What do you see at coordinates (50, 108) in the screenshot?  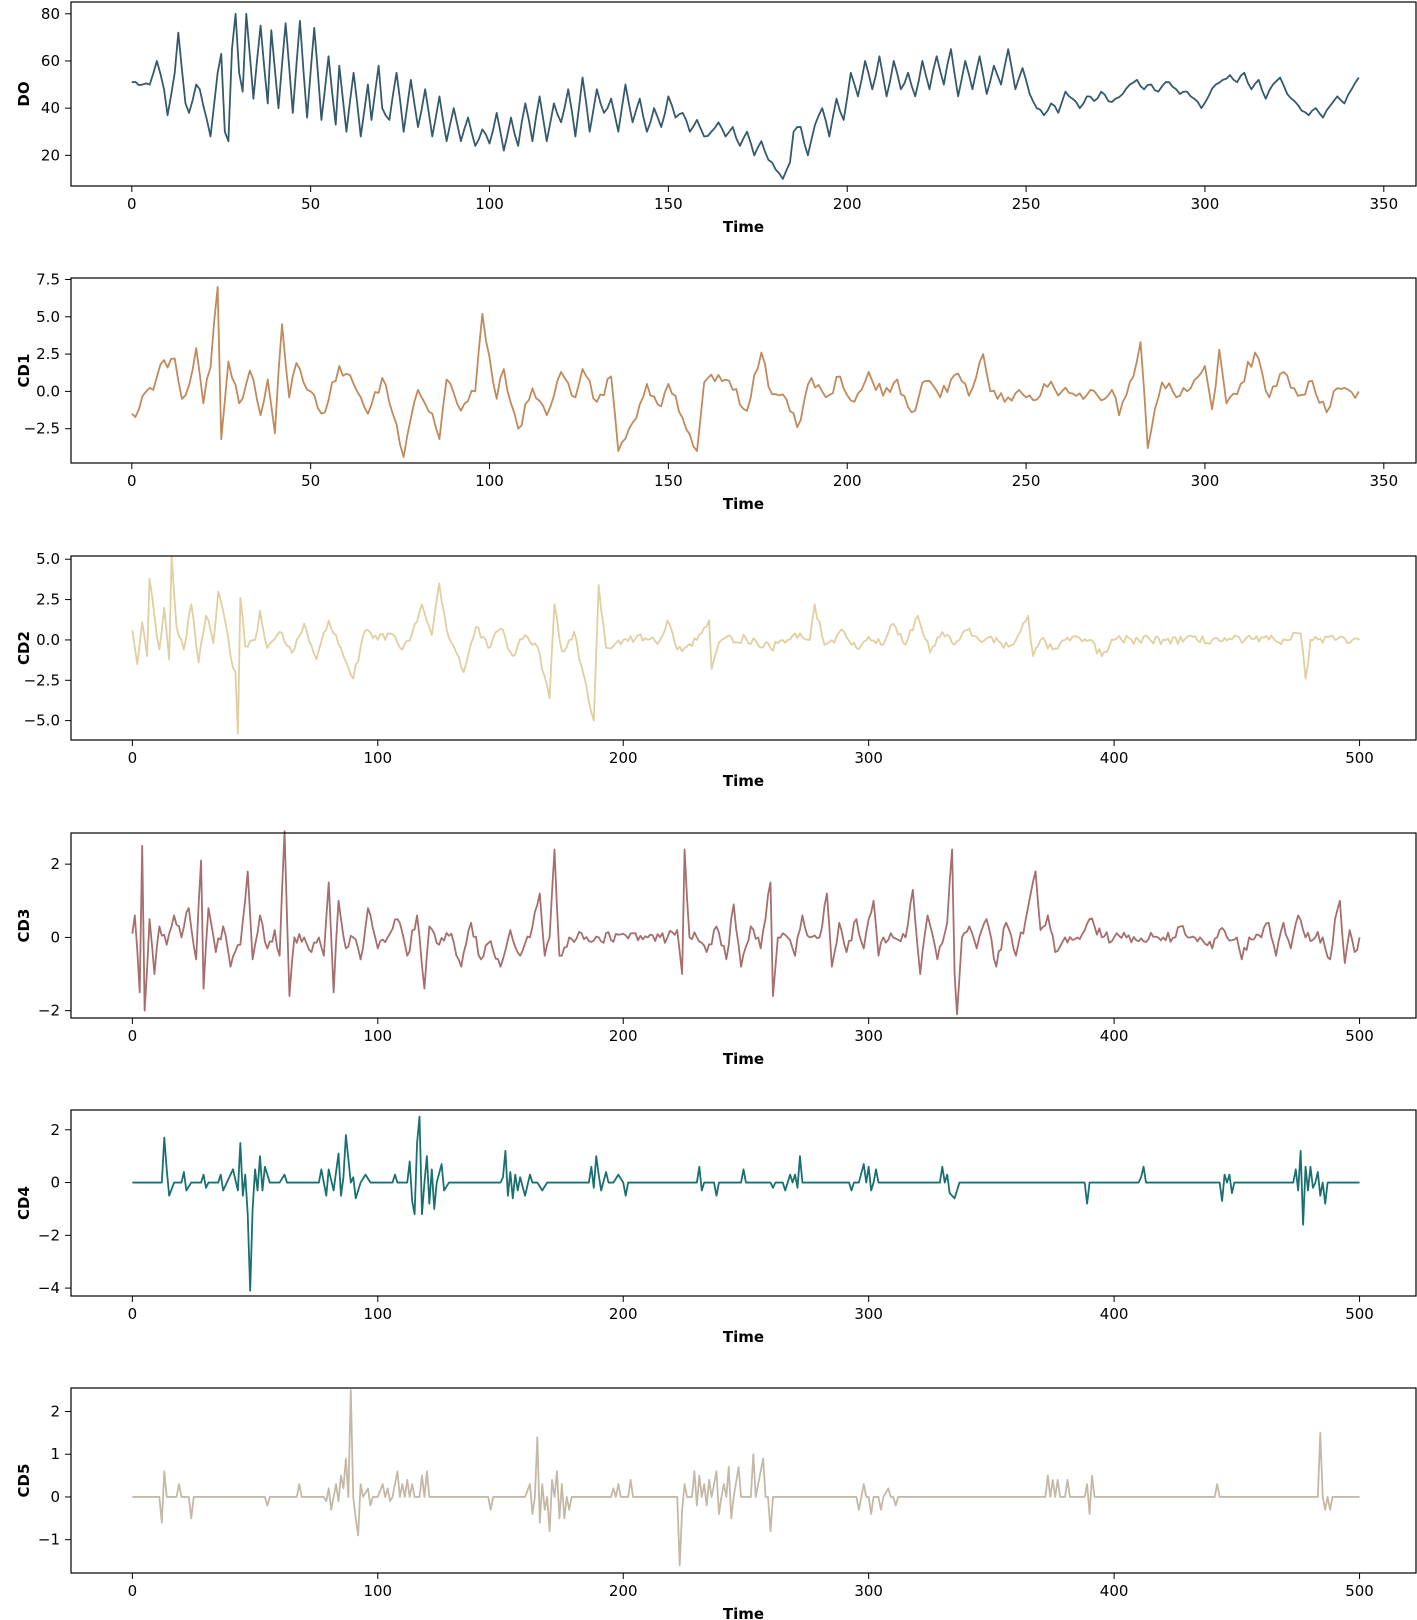 I see `y-tick-label: 40` at bounding box center [50, 108].